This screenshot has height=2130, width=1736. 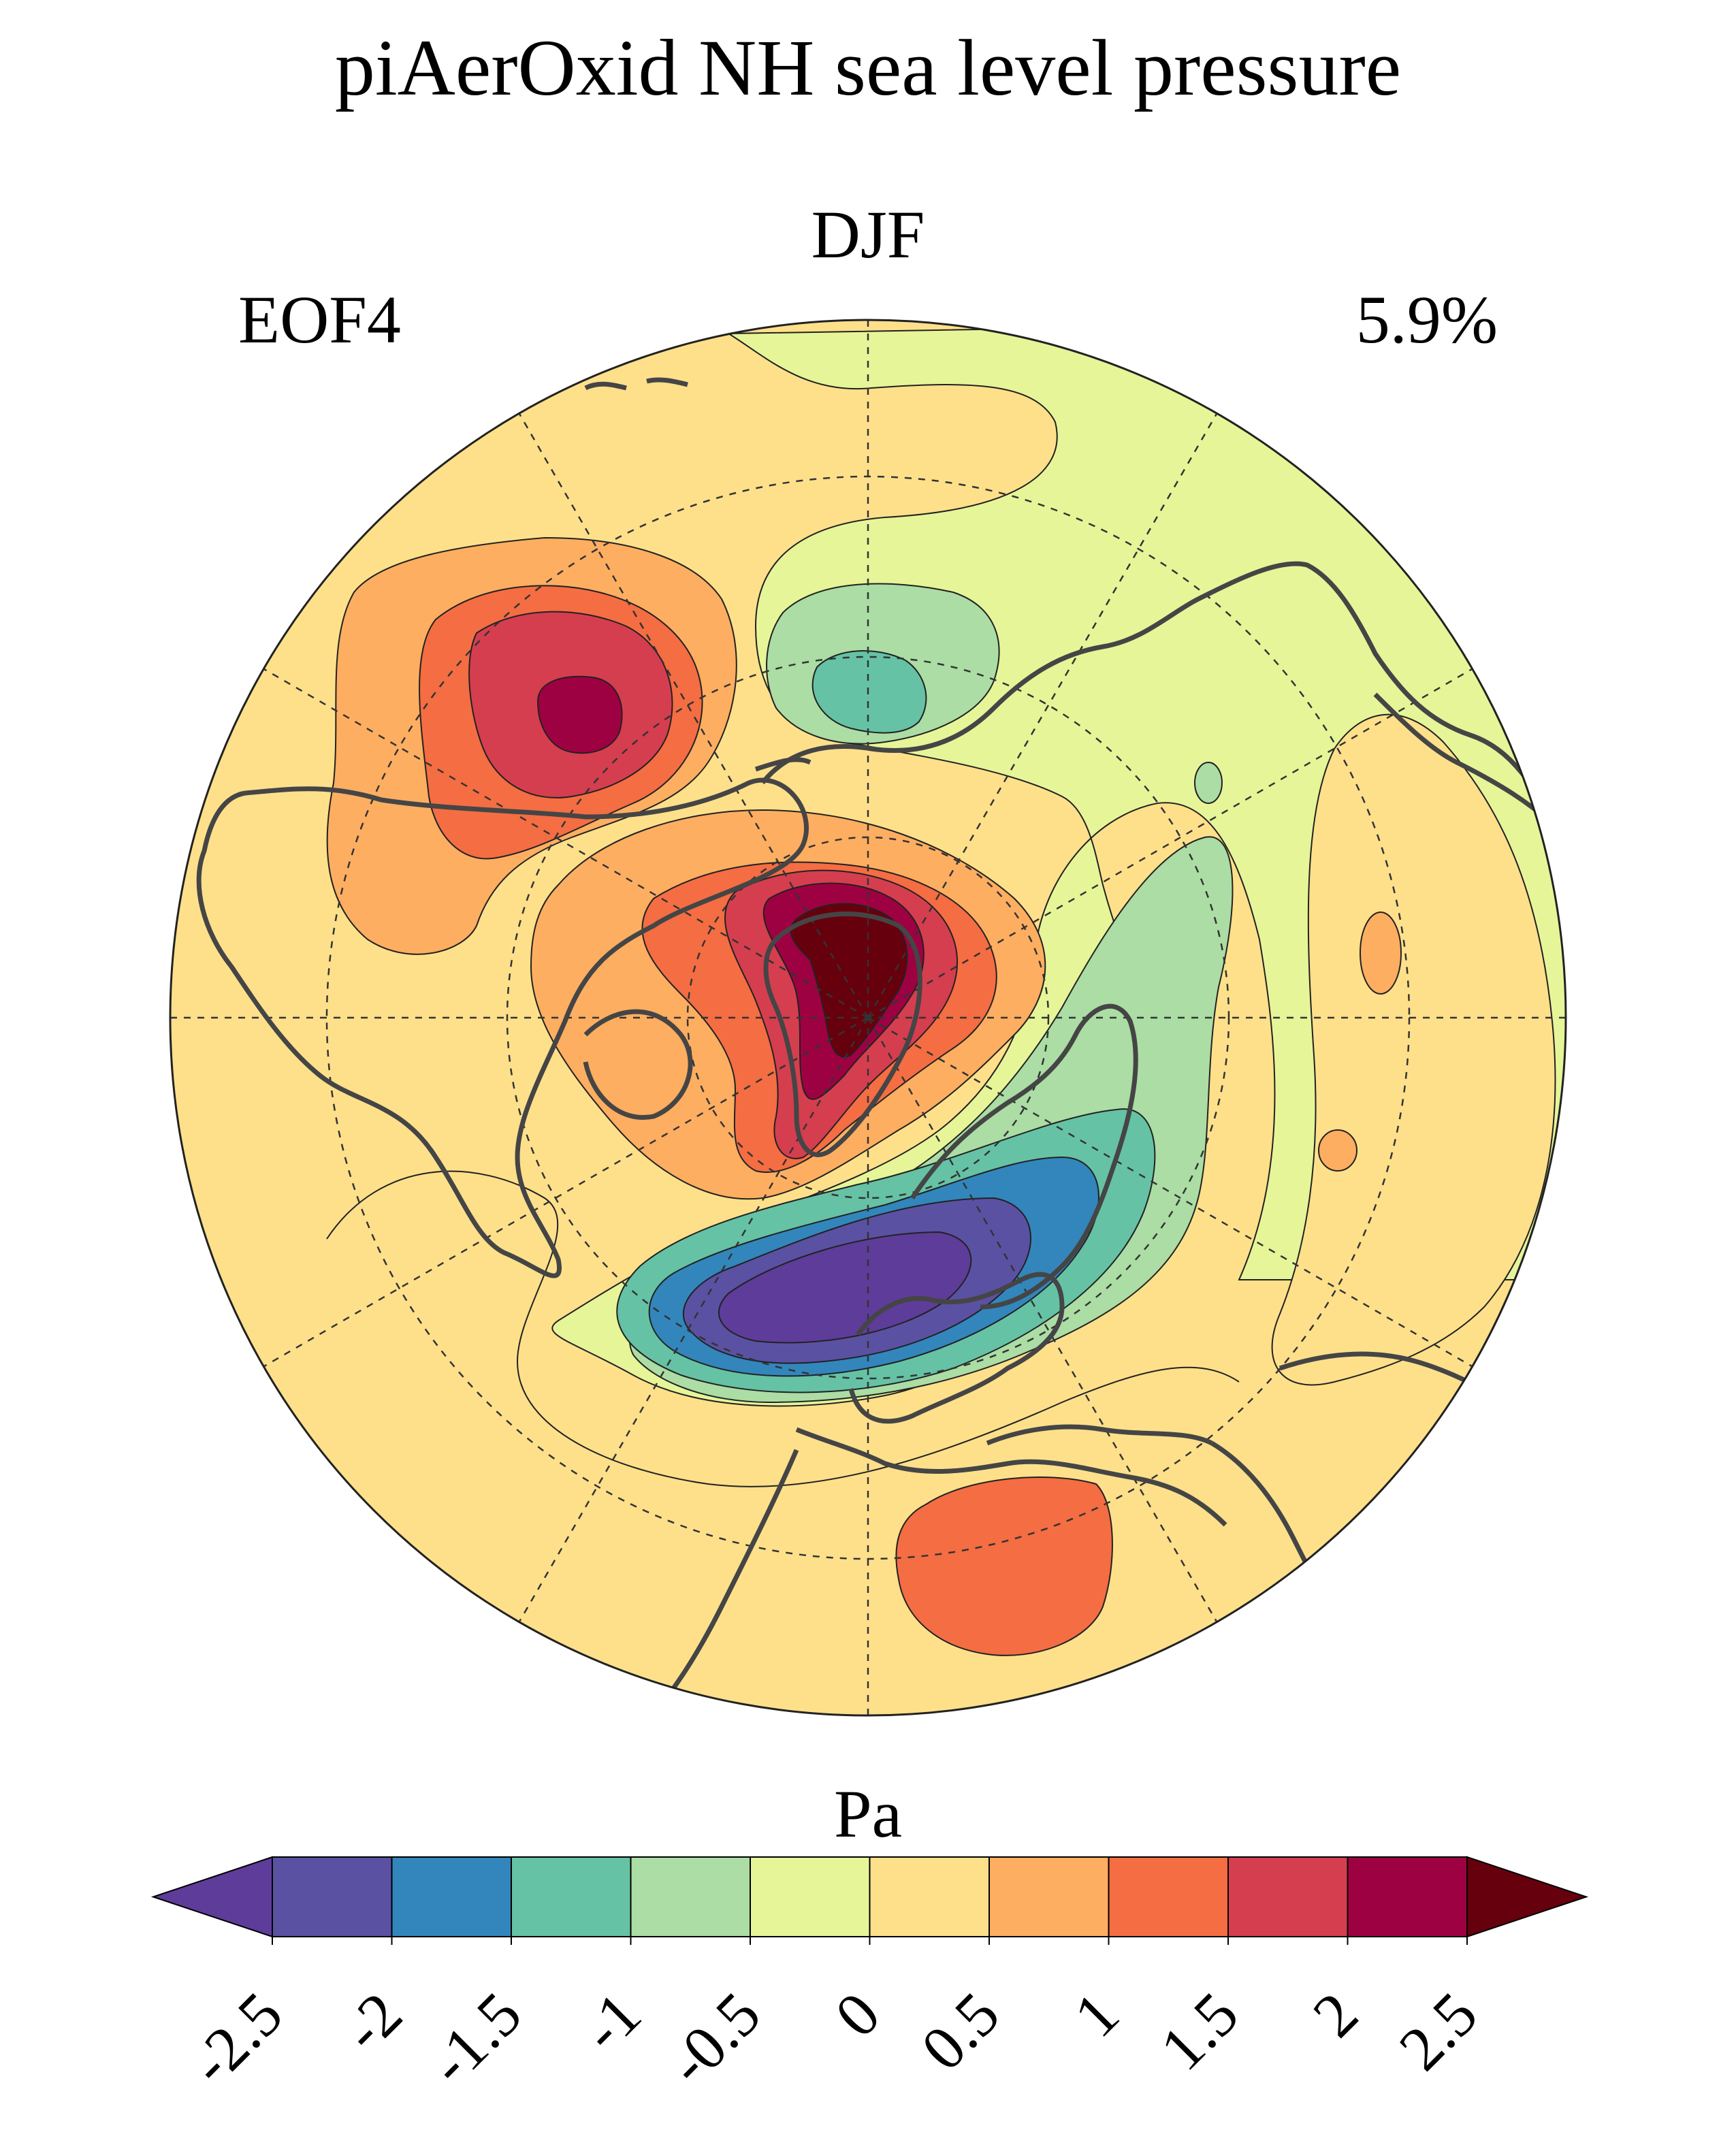 What do you see at coordinates (1335, 2014) in the screenshot?
I see `colorbar-tick-label: 2` at bounding box center [1335, 2014].